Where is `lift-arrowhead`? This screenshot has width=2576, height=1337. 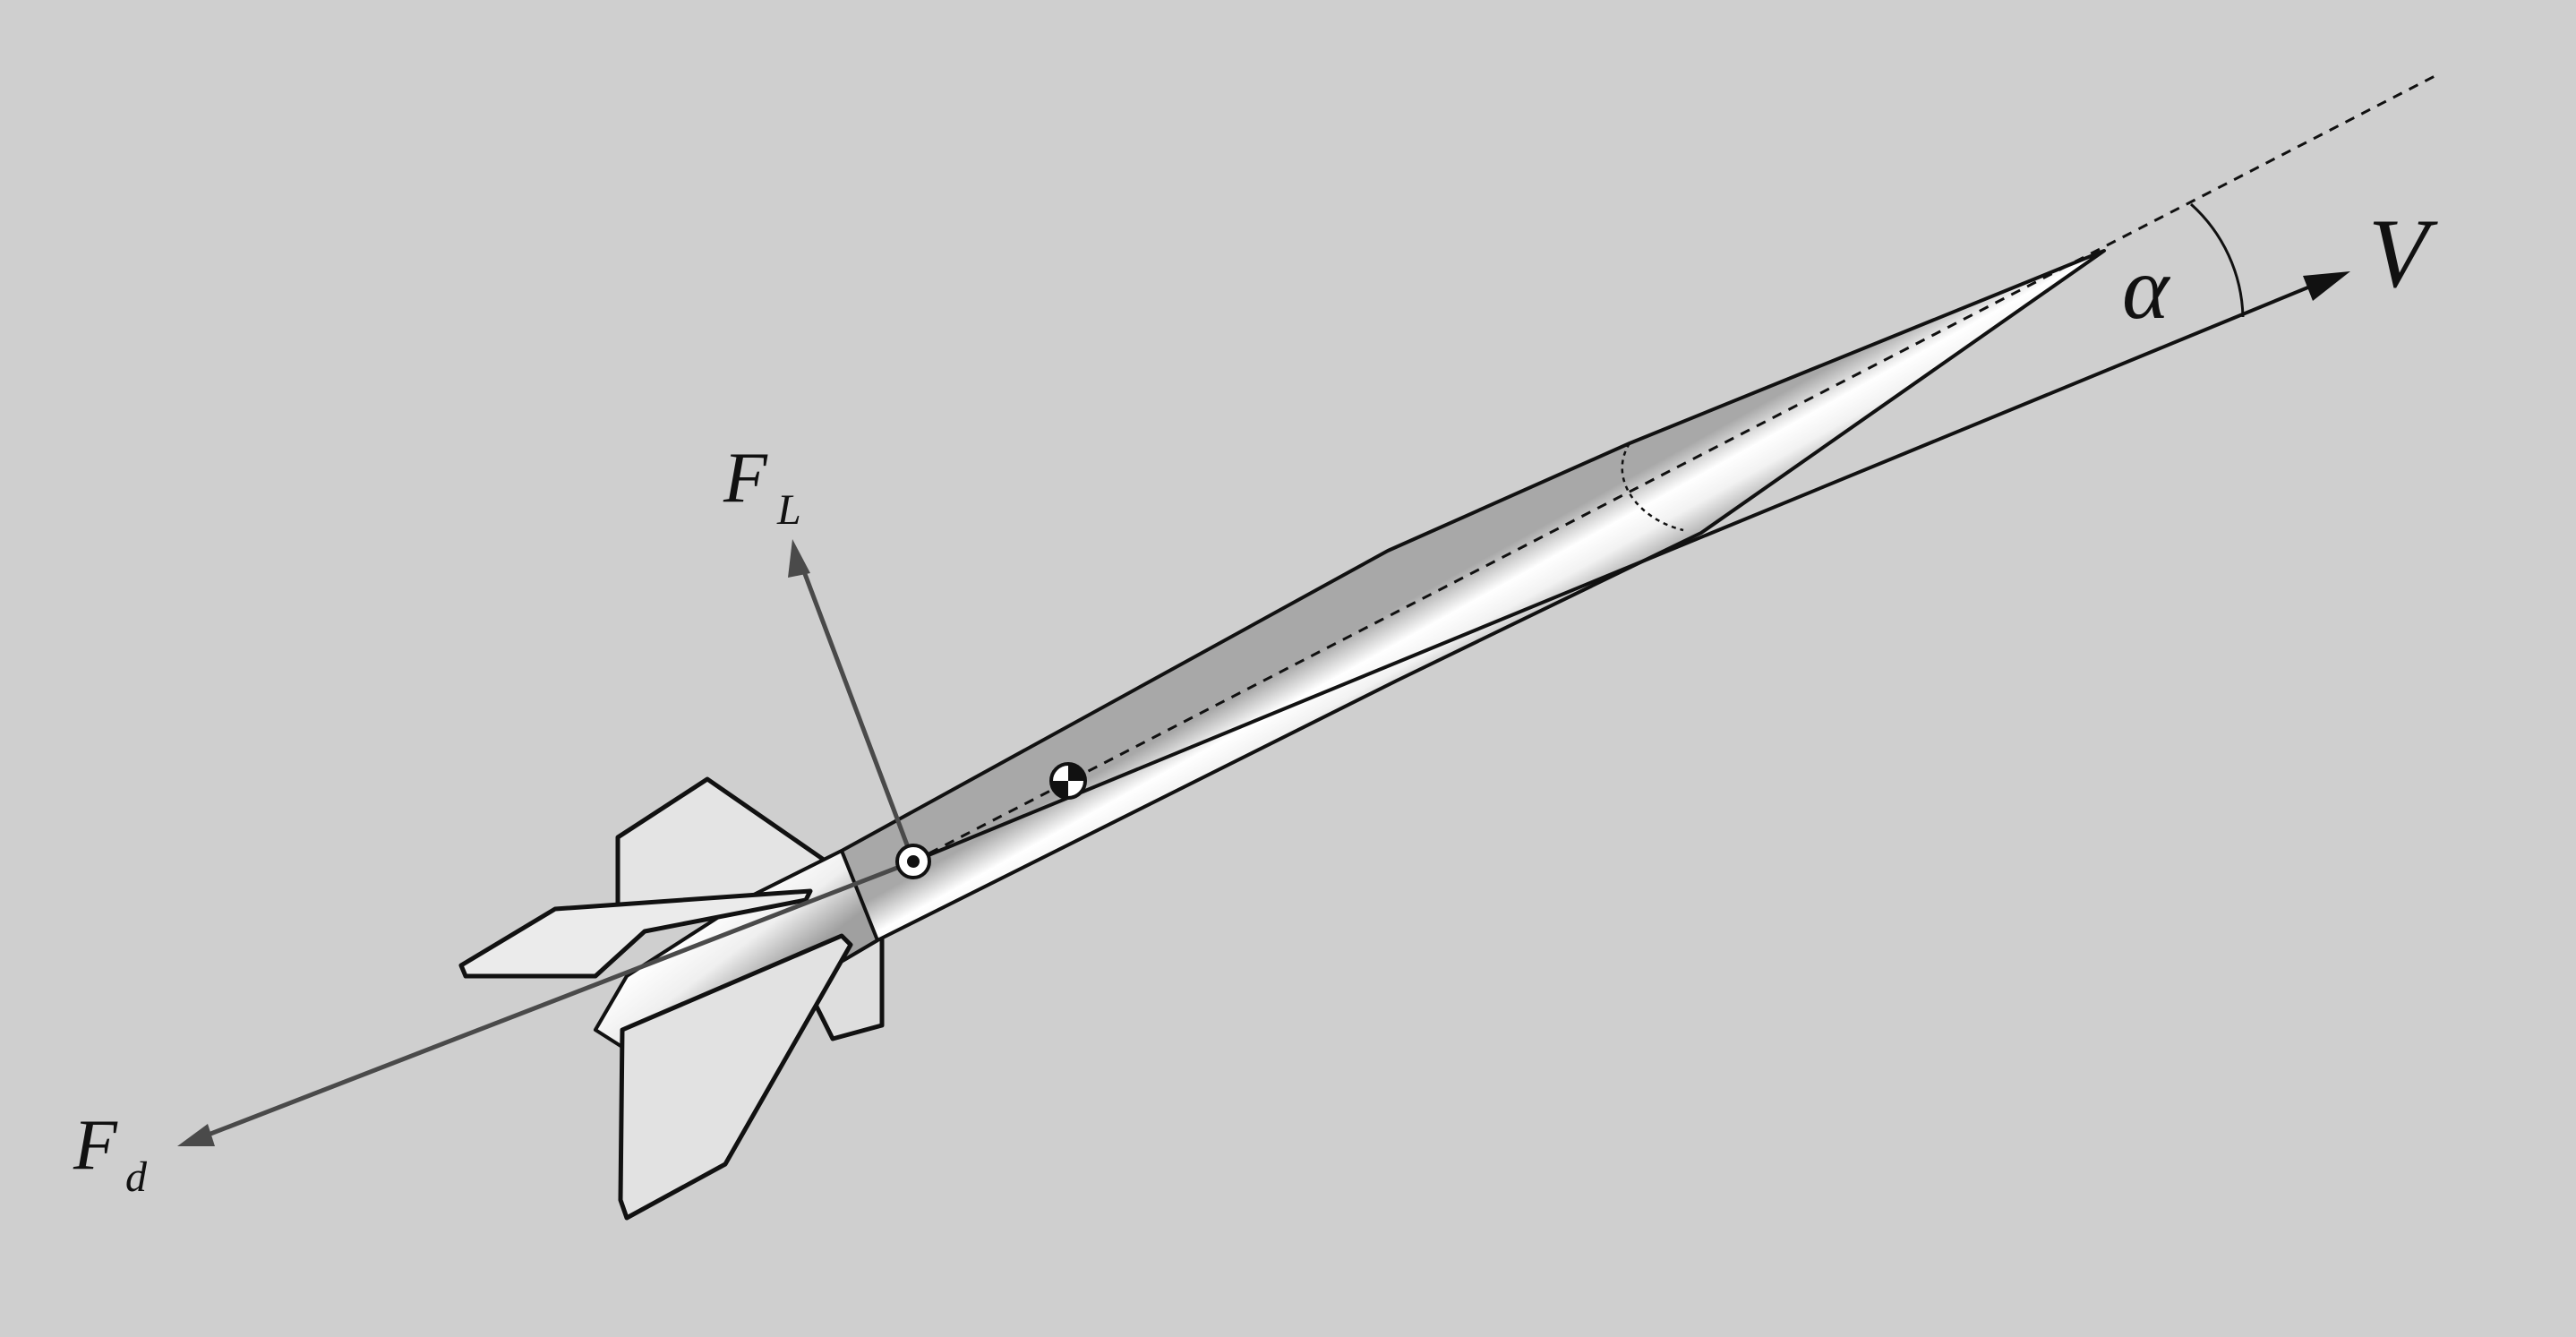 lift-arrowhead is located at coordinates (799, 558).